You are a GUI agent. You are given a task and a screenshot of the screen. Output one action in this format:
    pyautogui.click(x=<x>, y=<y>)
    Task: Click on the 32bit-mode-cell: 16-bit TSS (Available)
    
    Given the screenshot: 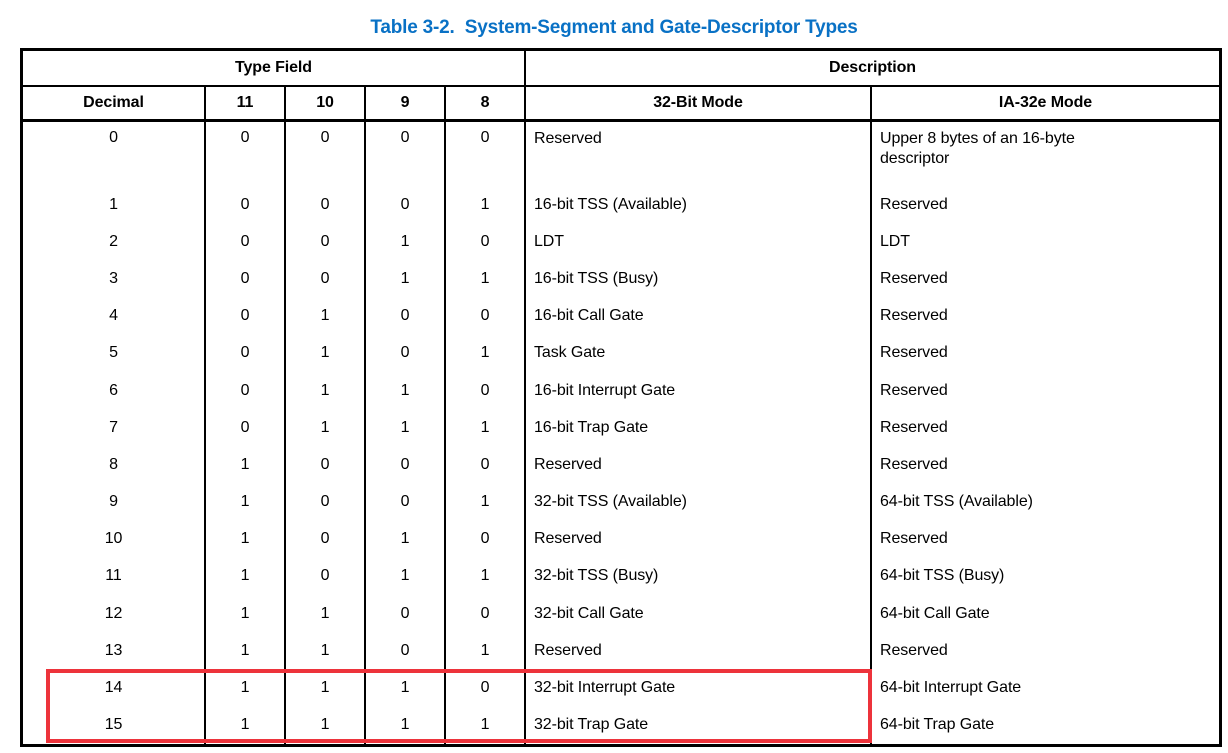 What is the action you would take?
    pyautogui.click(x=699, y=205)
    